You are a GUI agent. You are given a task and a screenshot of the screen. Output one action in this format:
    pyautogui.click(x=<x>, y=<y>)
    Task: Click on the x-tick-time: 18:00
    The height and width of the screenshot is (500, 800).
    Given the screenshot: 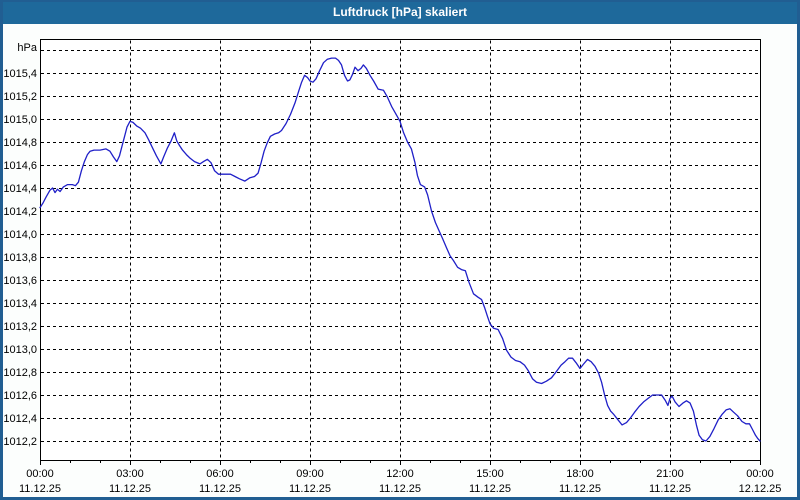 What is the action you would take?
    pyautogui.click(x=580, y=474)
    